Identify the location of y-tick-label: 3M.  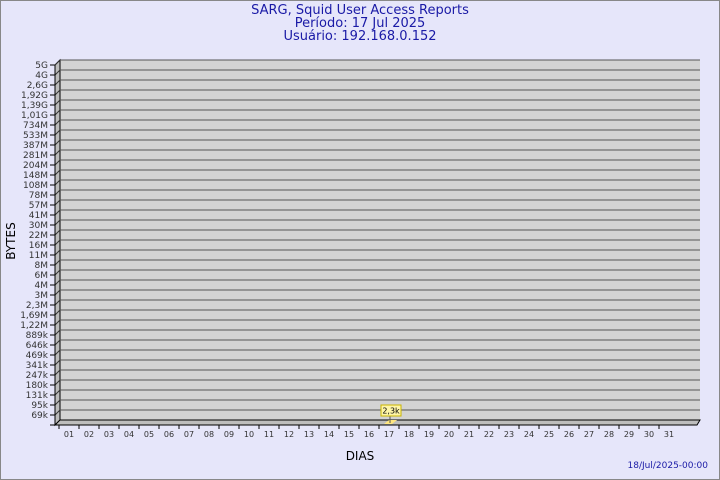
(42, 296).